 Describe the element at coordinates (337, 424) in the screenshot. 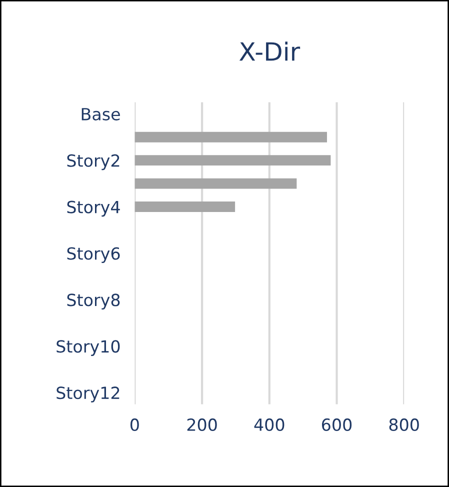

I see `x-tick-label: 600` at that location.